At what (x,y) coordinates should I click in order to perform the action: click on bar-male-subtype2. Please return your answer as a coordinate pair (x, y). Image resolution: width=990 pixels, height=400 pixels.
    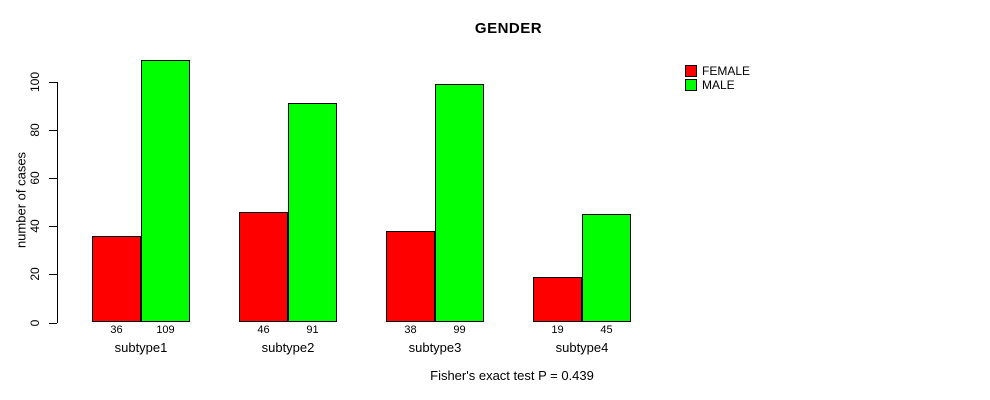
    Looking at the image, I should click on (312, 213).